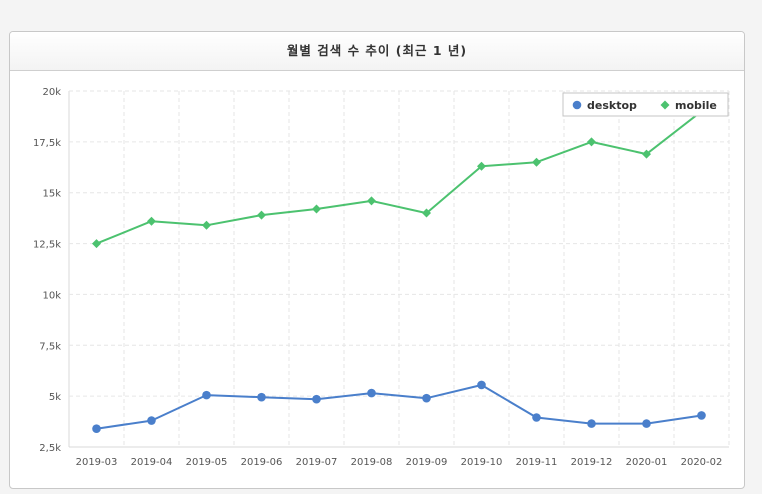 Image resolution: width=762 pixels, height=494 pixels. What do you see at coordinates (427, 462) in the screenshot?
I see `x-tick-label: 2019-09` at bounding box center [427, 462].